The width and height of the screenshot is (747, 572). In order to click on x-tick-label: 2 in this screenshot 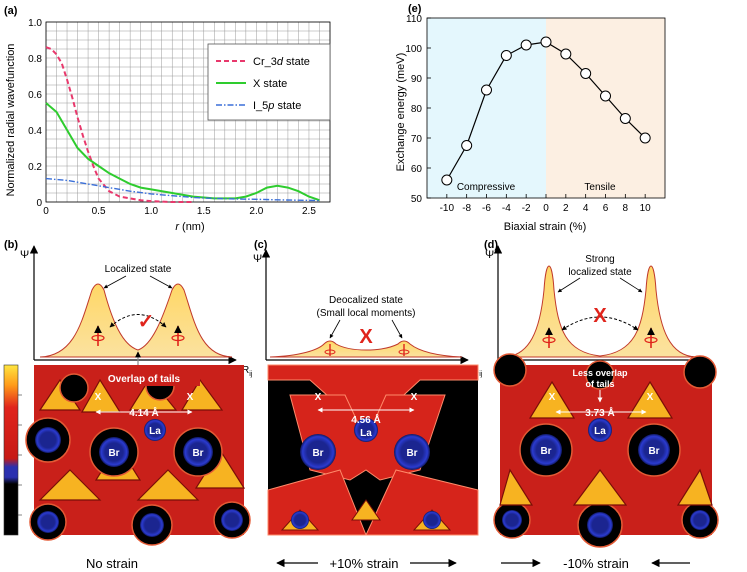, I will do `click(566, 208)`.